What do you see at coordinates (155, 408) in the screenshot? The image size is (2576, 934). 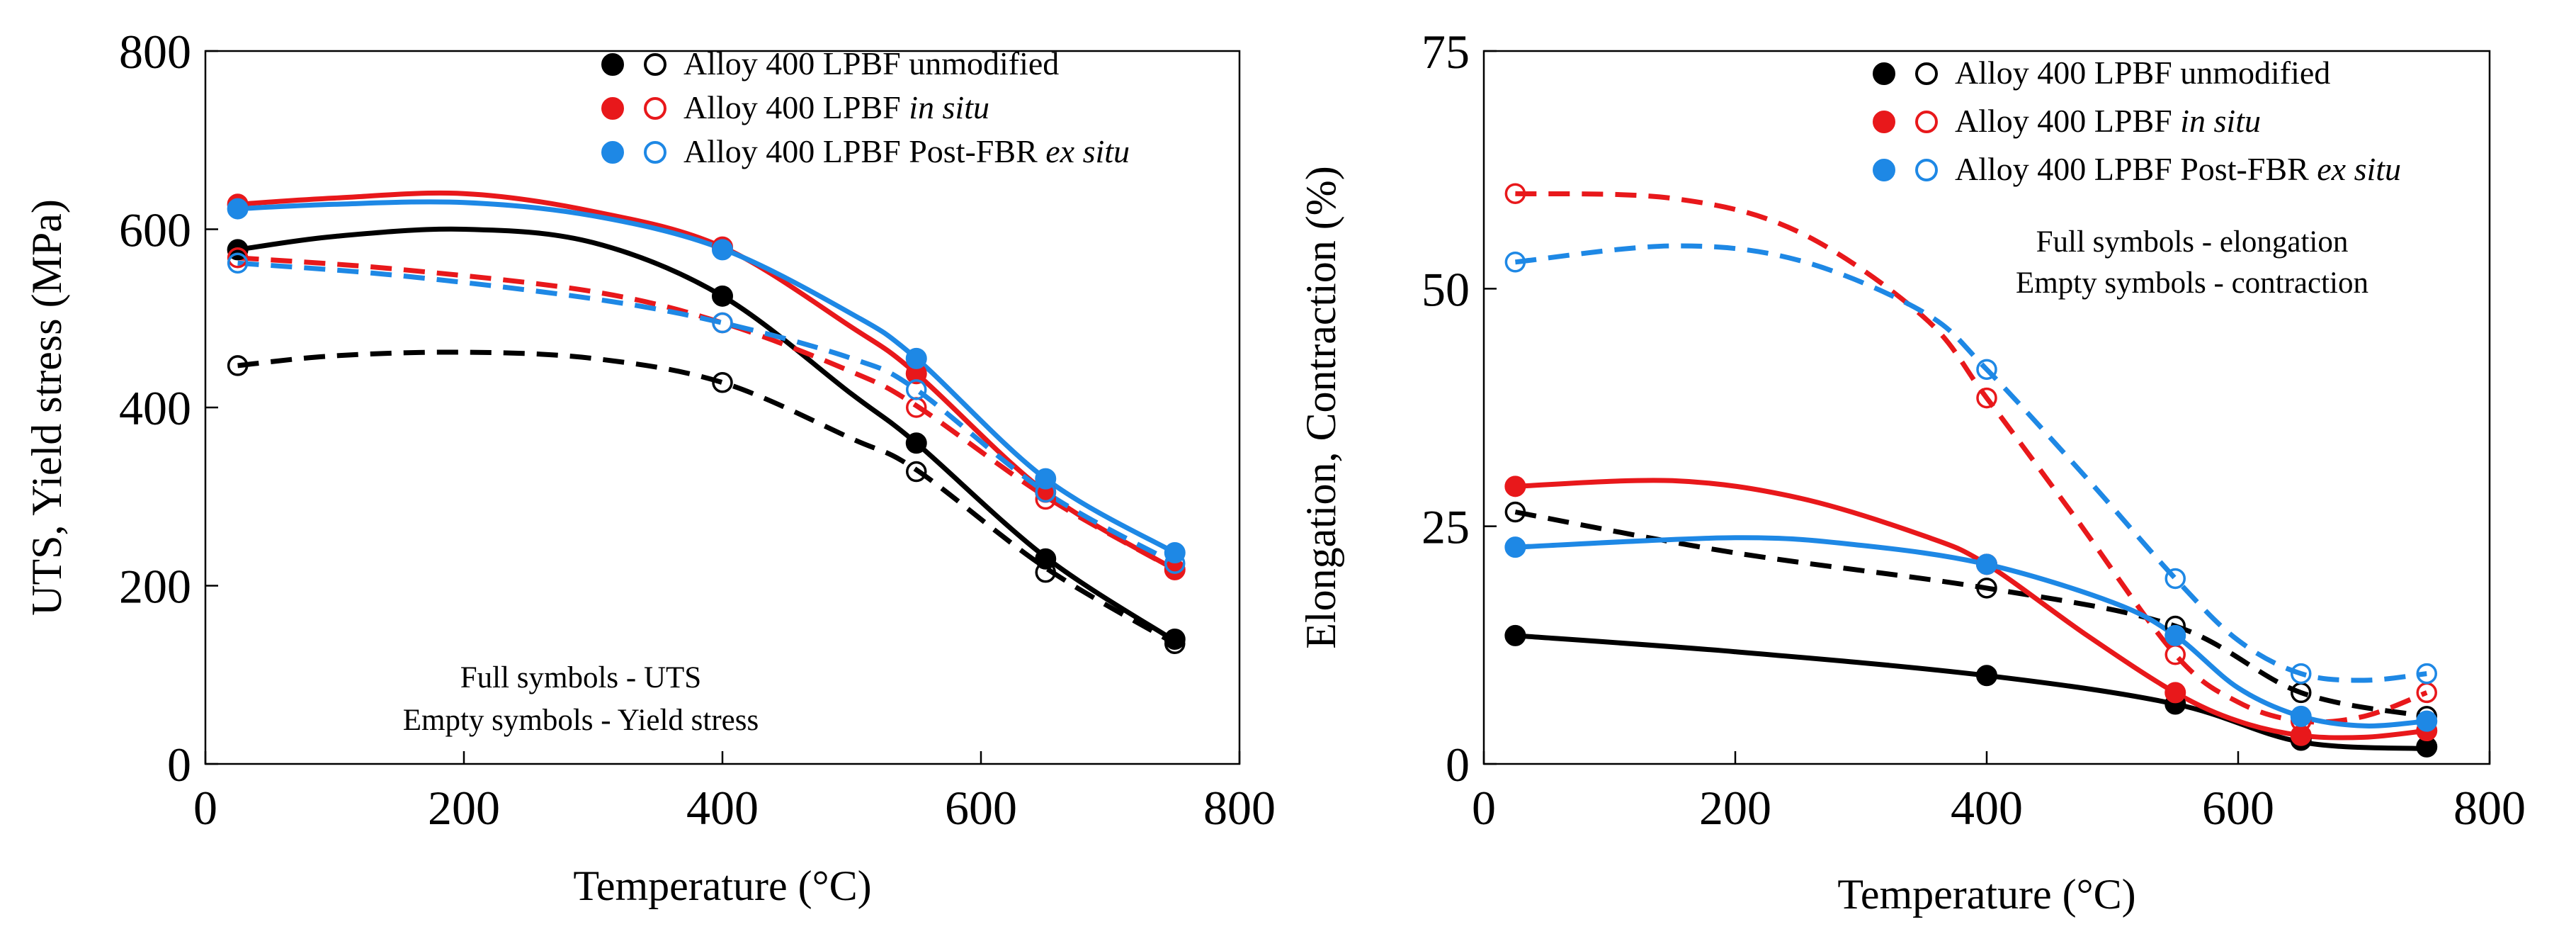 I see `strength-y-tick-label: 400` at bounding box center [155, 408].